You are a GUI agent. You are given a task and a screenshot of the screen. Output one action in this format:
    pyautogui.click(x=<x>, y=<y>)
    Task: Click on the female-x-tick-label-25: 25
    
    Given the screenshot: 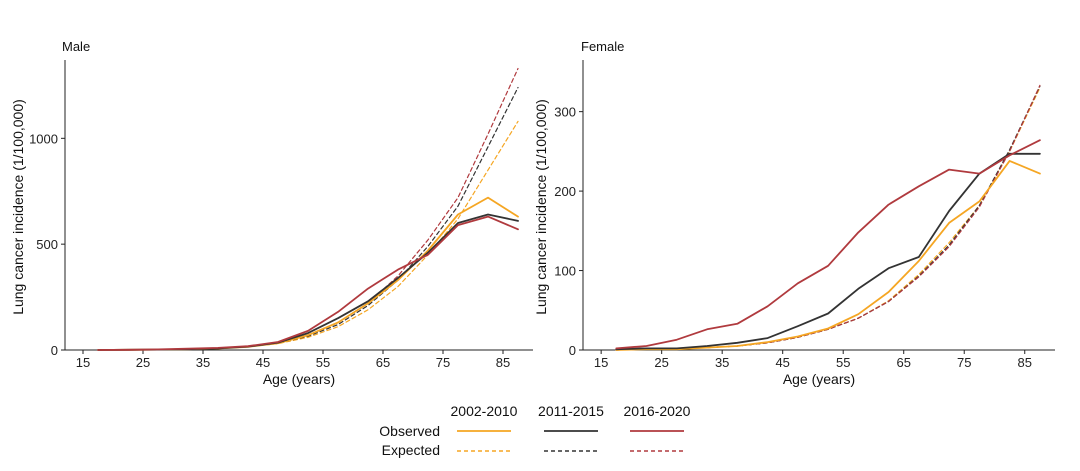 What is the action you would take?
    pyautogui.click(x=661, y=362)
    